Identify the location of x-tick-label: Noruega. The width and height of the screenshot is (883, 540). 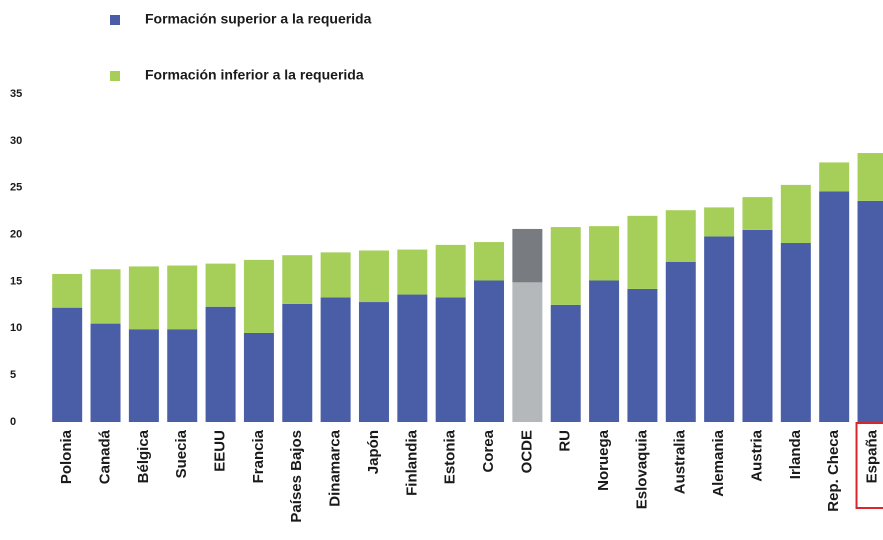
(603, 460).